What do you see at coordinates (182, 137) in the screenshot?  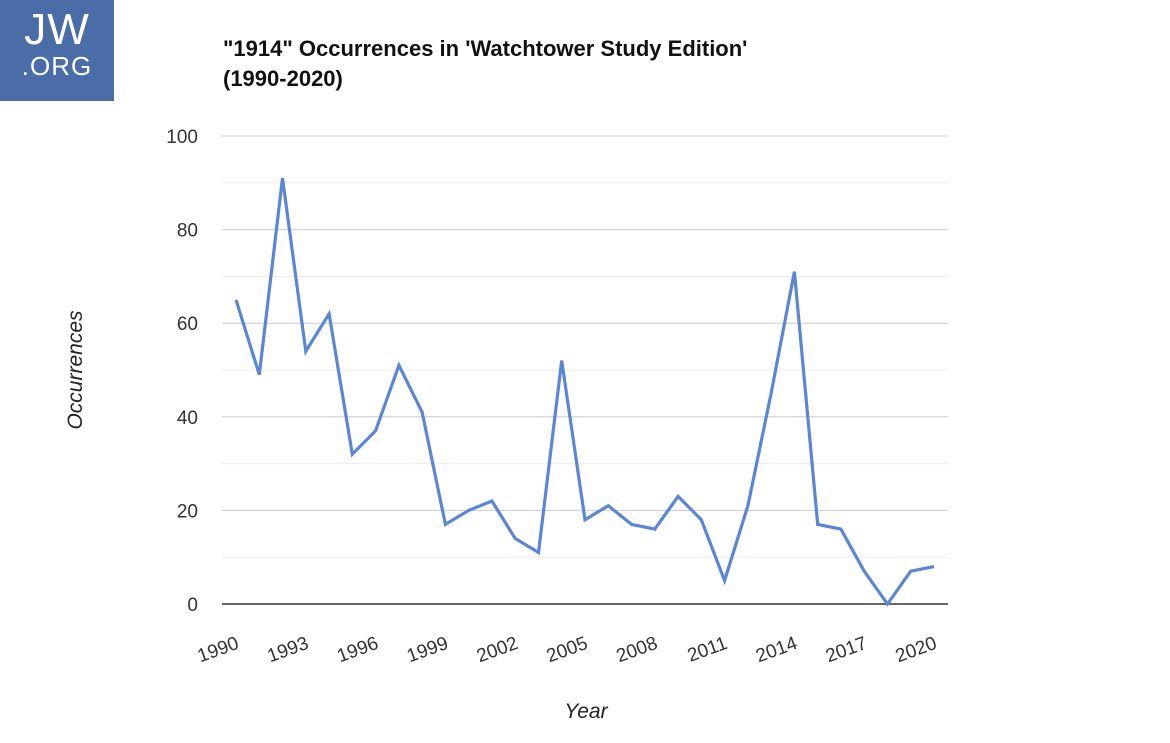 I see `y-tick-label: 100` at bounding box center [182, 137].